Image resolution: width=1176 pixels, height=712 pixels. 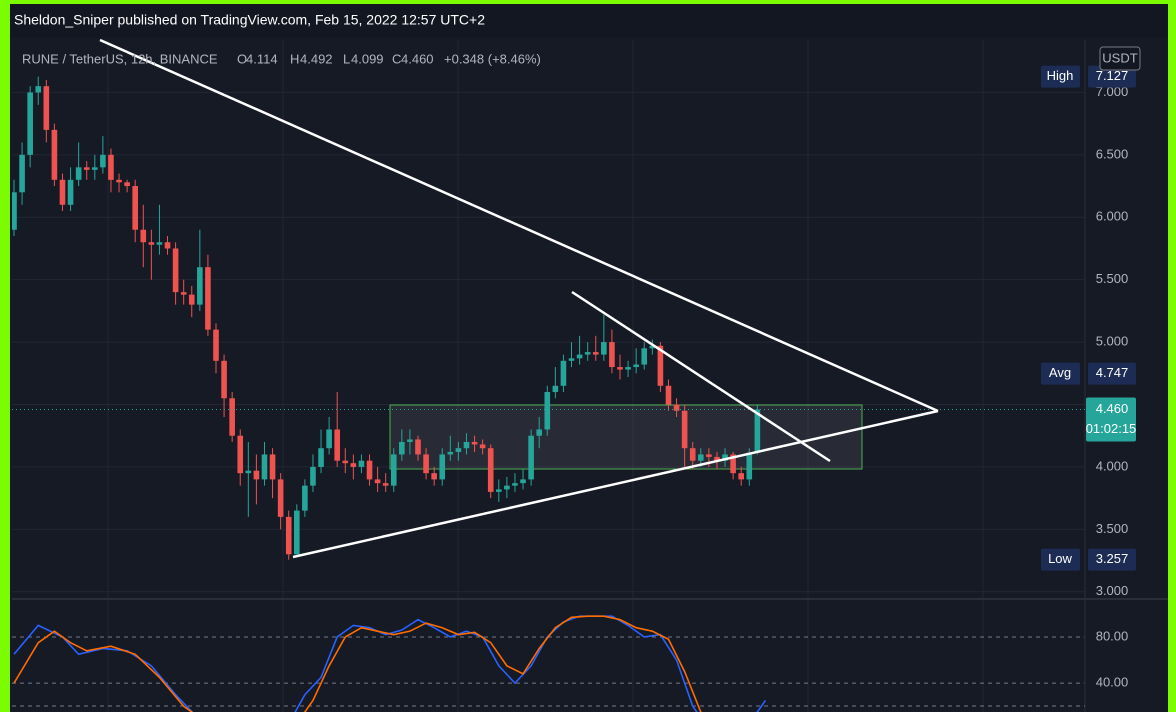 I want to click on legend-value: 4.114, so click(x=262, y=58).